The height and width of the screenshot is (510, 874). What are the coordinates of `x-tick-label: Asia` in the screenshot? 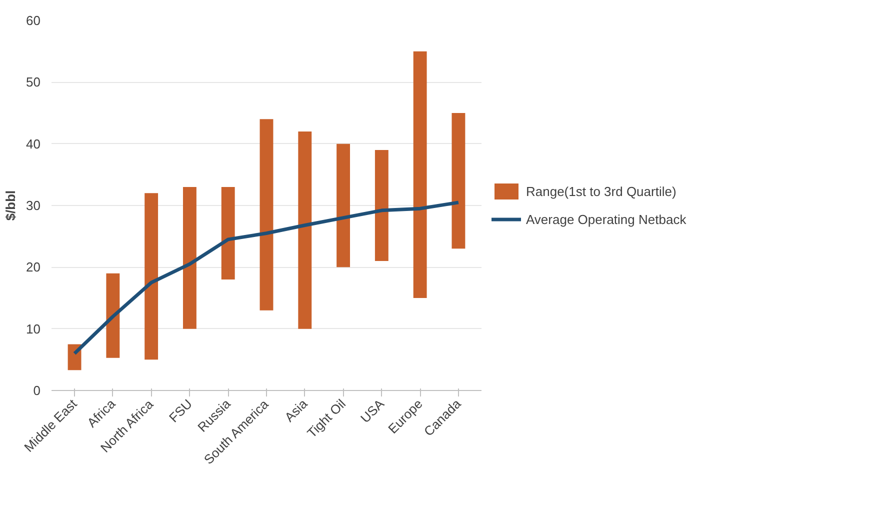 It's located at (296, 410).